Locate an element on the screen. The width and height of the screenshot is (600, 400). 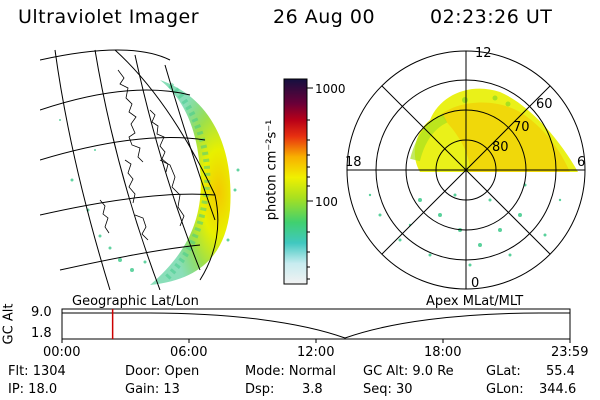
mlt-label-6: 6 is located at coordinates (581, 162).